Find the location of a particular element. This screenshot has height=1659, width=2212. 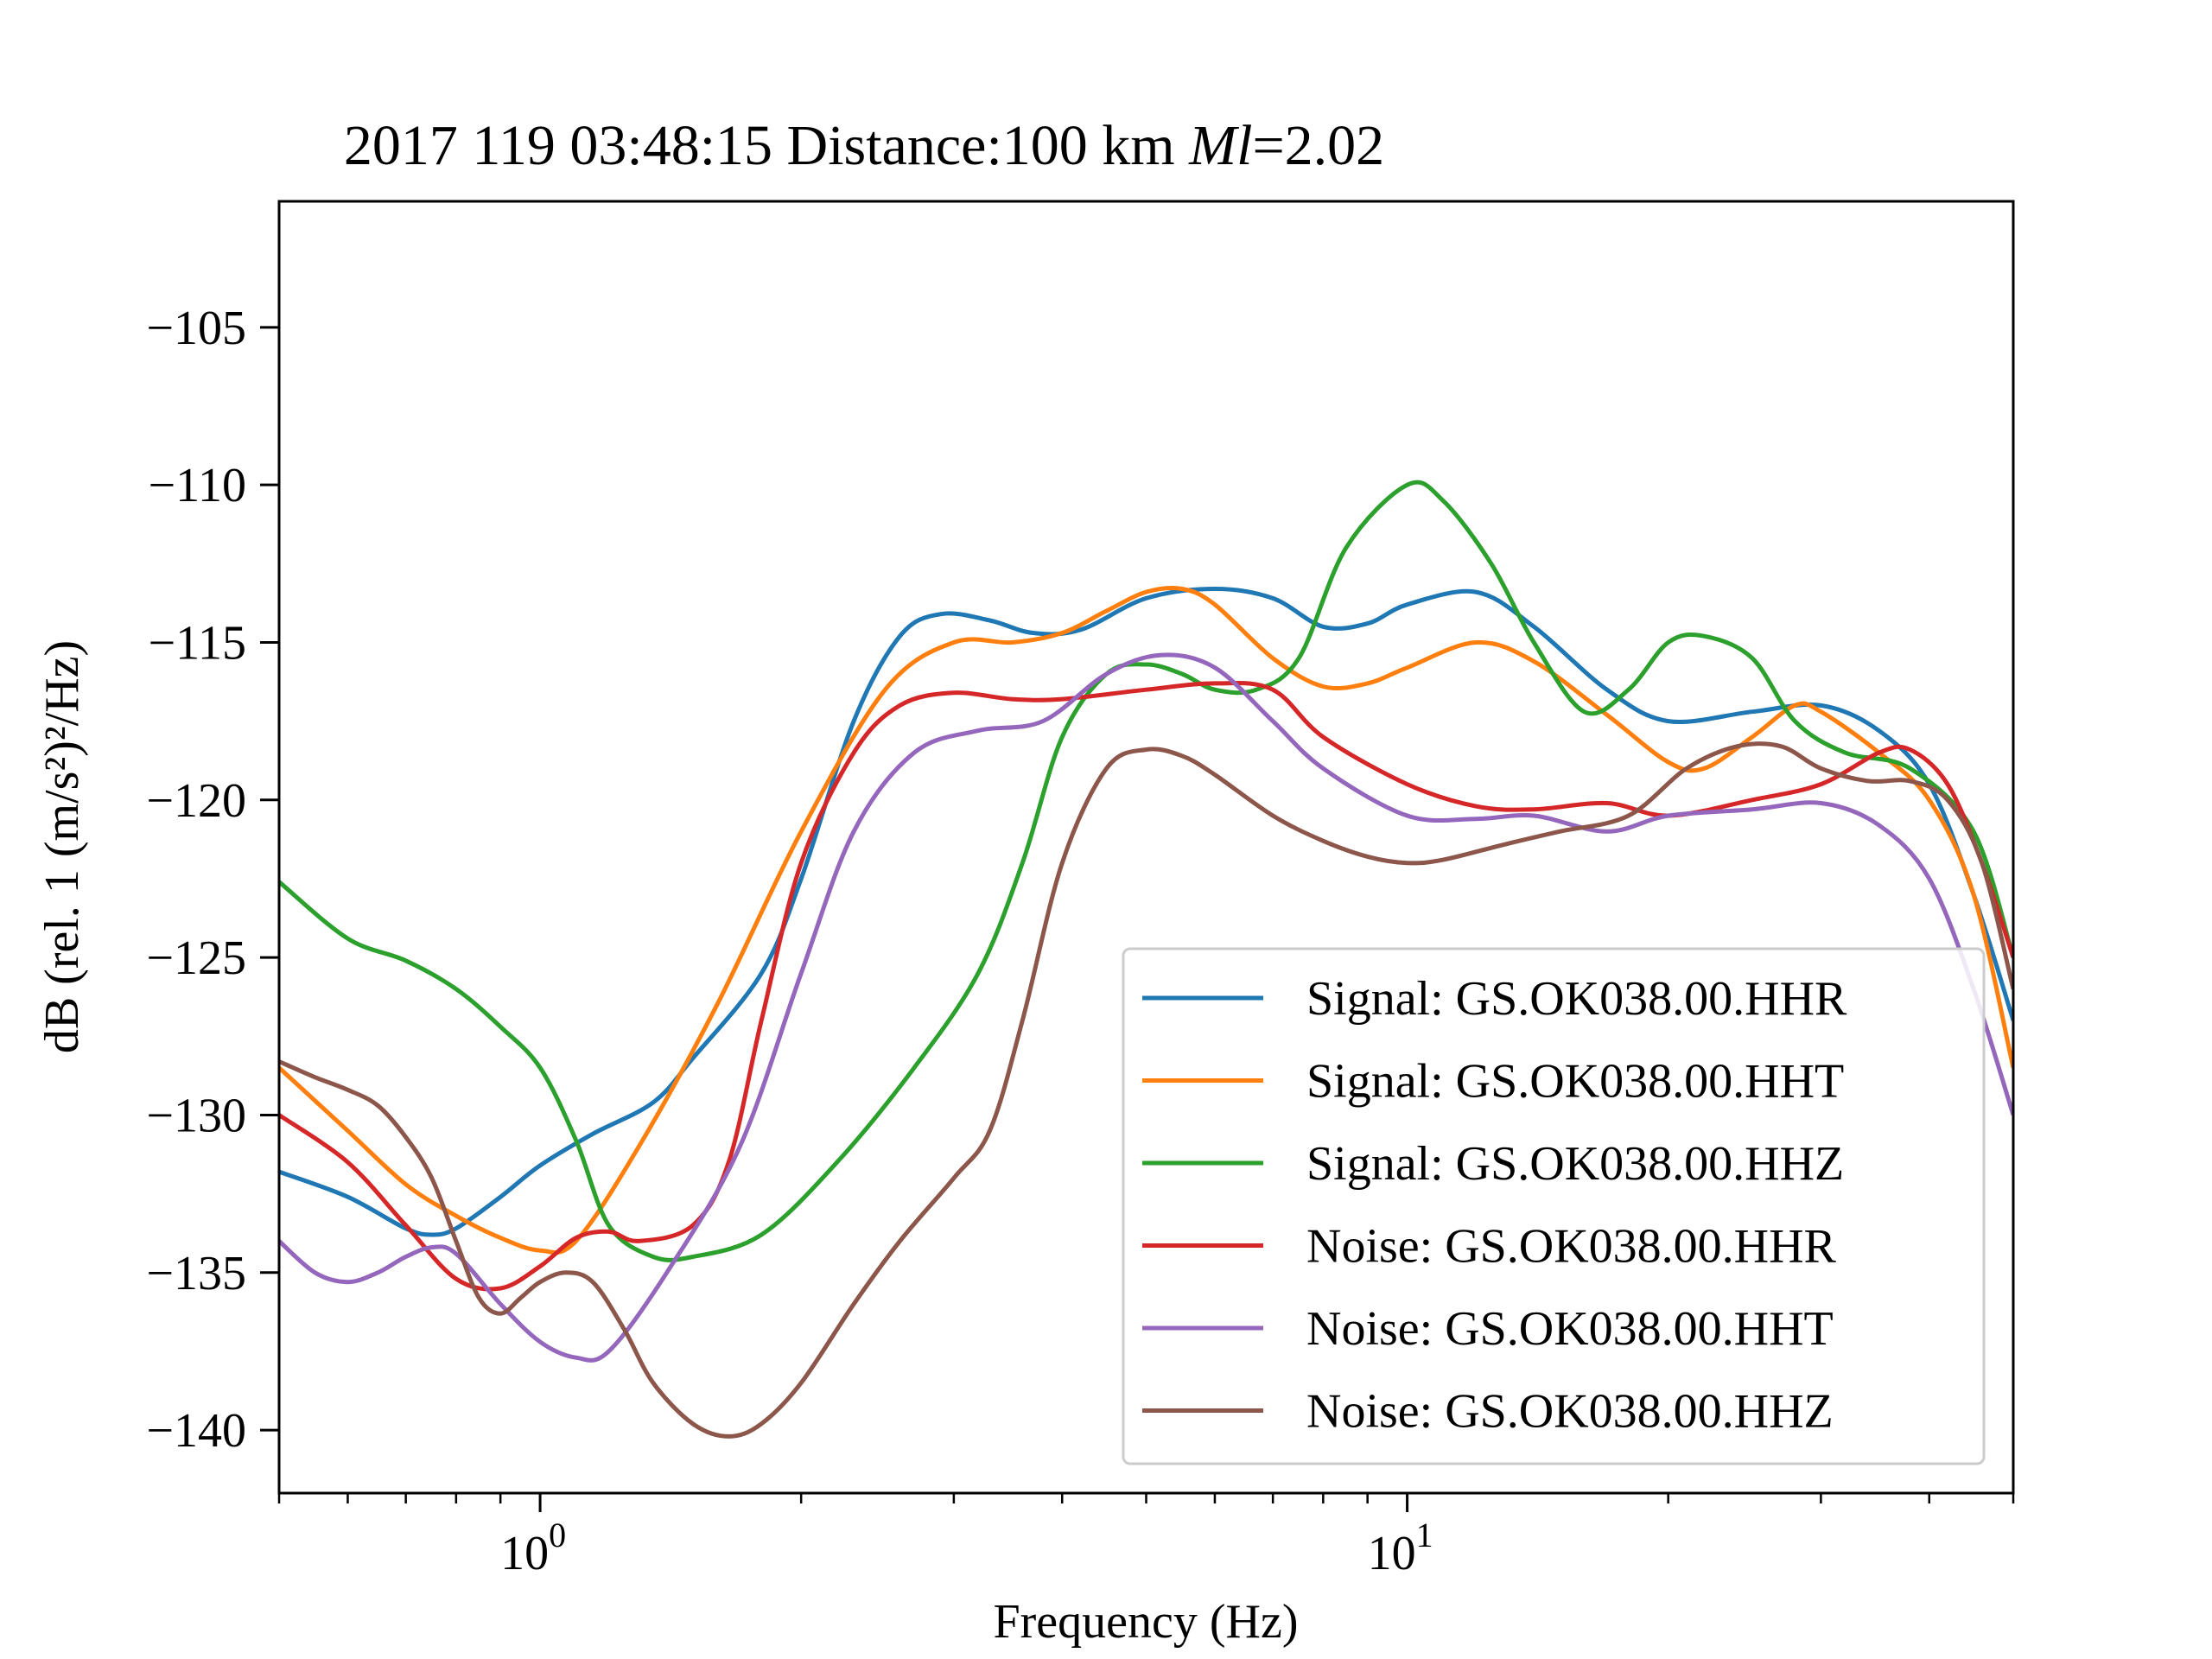

y-tick-label-7: −135 is located at coordinates (196, 1273).